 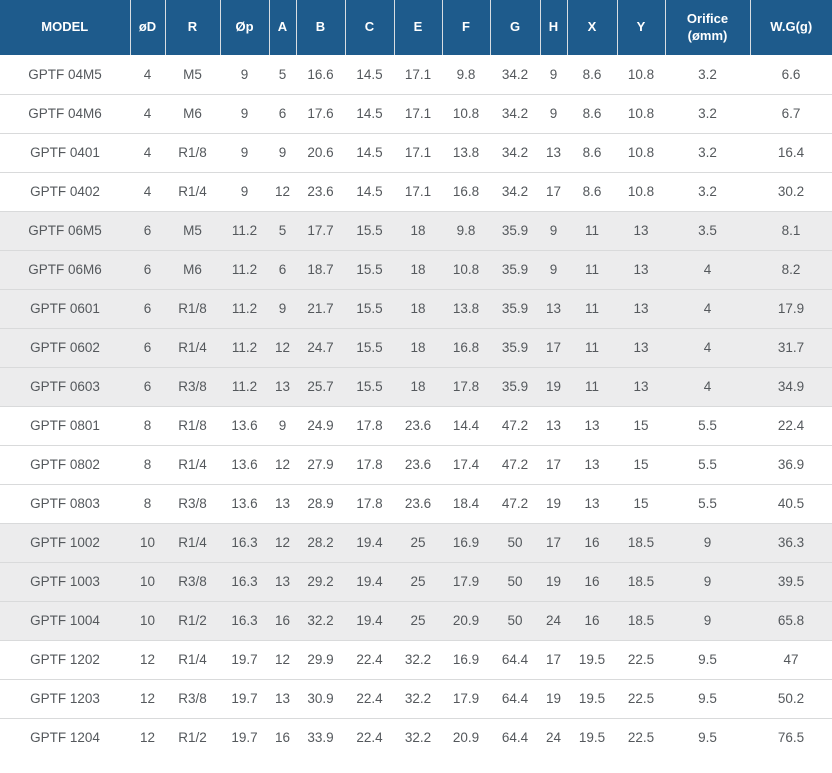 I want to click on cell-x: 13, so click(x=592, y=503).